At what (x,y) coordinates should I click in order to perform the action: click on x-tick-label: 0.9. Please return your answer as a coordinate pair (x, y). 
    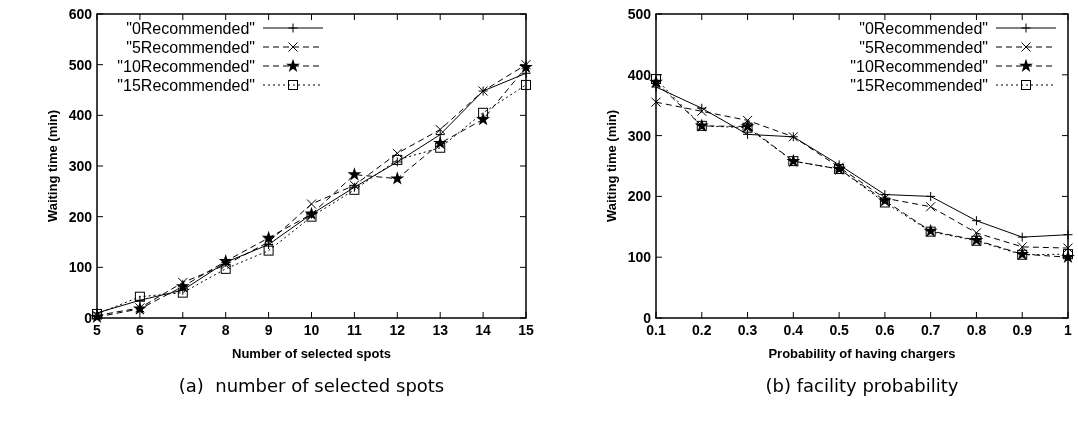
    Looking at the image, I should click on (1022, 330).